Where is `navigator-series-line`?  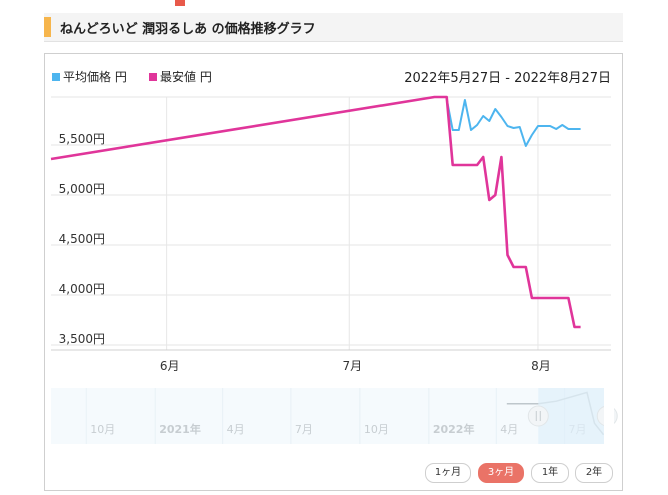
navigator-series-line is located at coordinates (555, 413).